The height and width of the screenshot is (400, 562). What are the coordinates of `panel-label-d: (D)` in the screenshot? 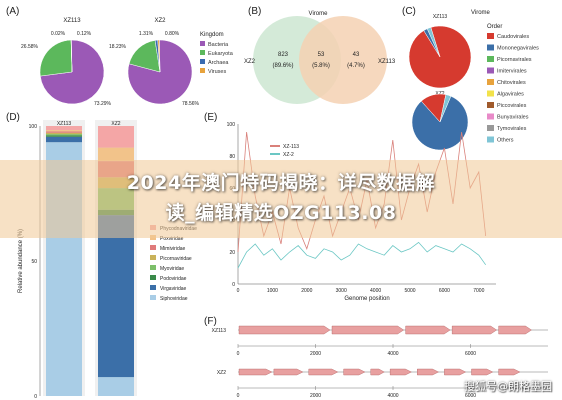 It's located at (13, 117).